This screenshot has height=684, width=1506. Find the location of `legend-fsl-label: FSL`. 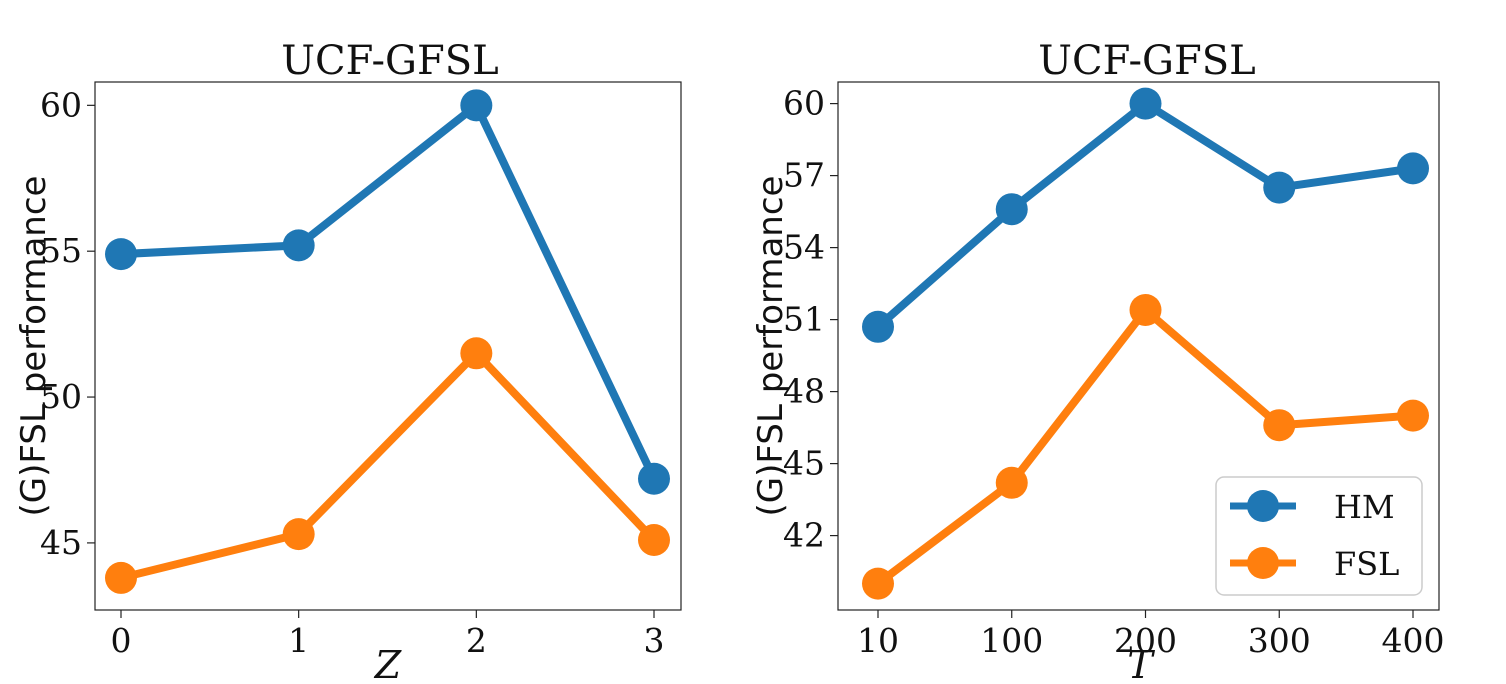

legend-fsl-label: FSL is located at coordinates (1366, 564).